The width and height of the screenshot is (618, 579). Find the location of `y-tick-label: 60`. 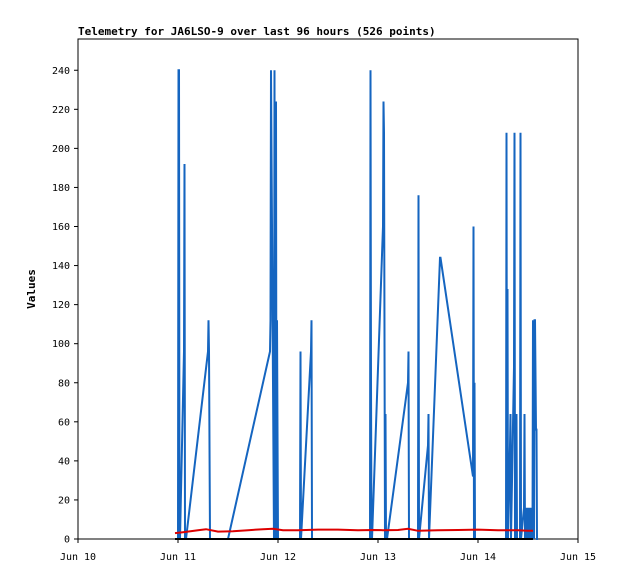

y-tick-label: 60 is located at coordinates (64, 422).